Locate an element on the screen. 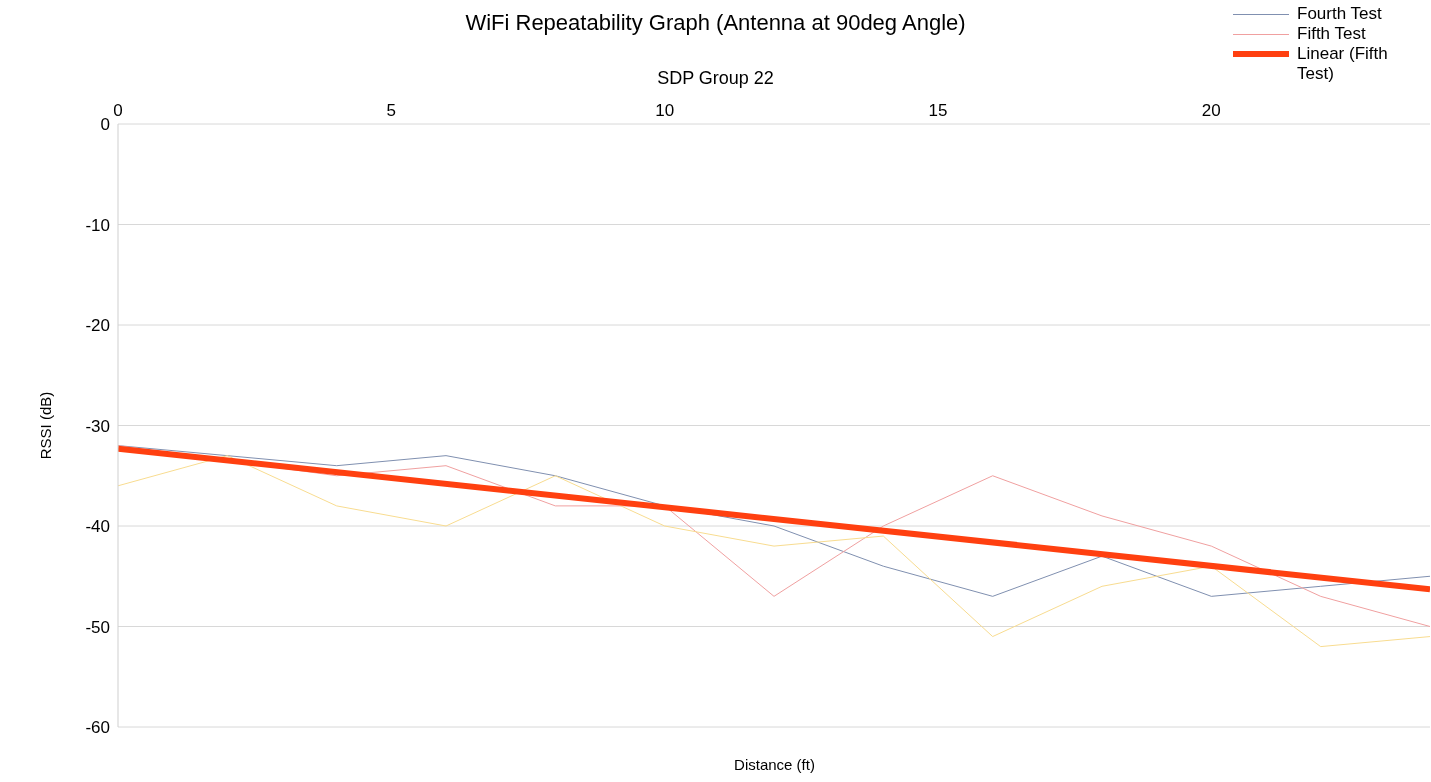 This screenshot has height=782, width=1431. y-tick-label: -10 is located at coordinates (97, 225).